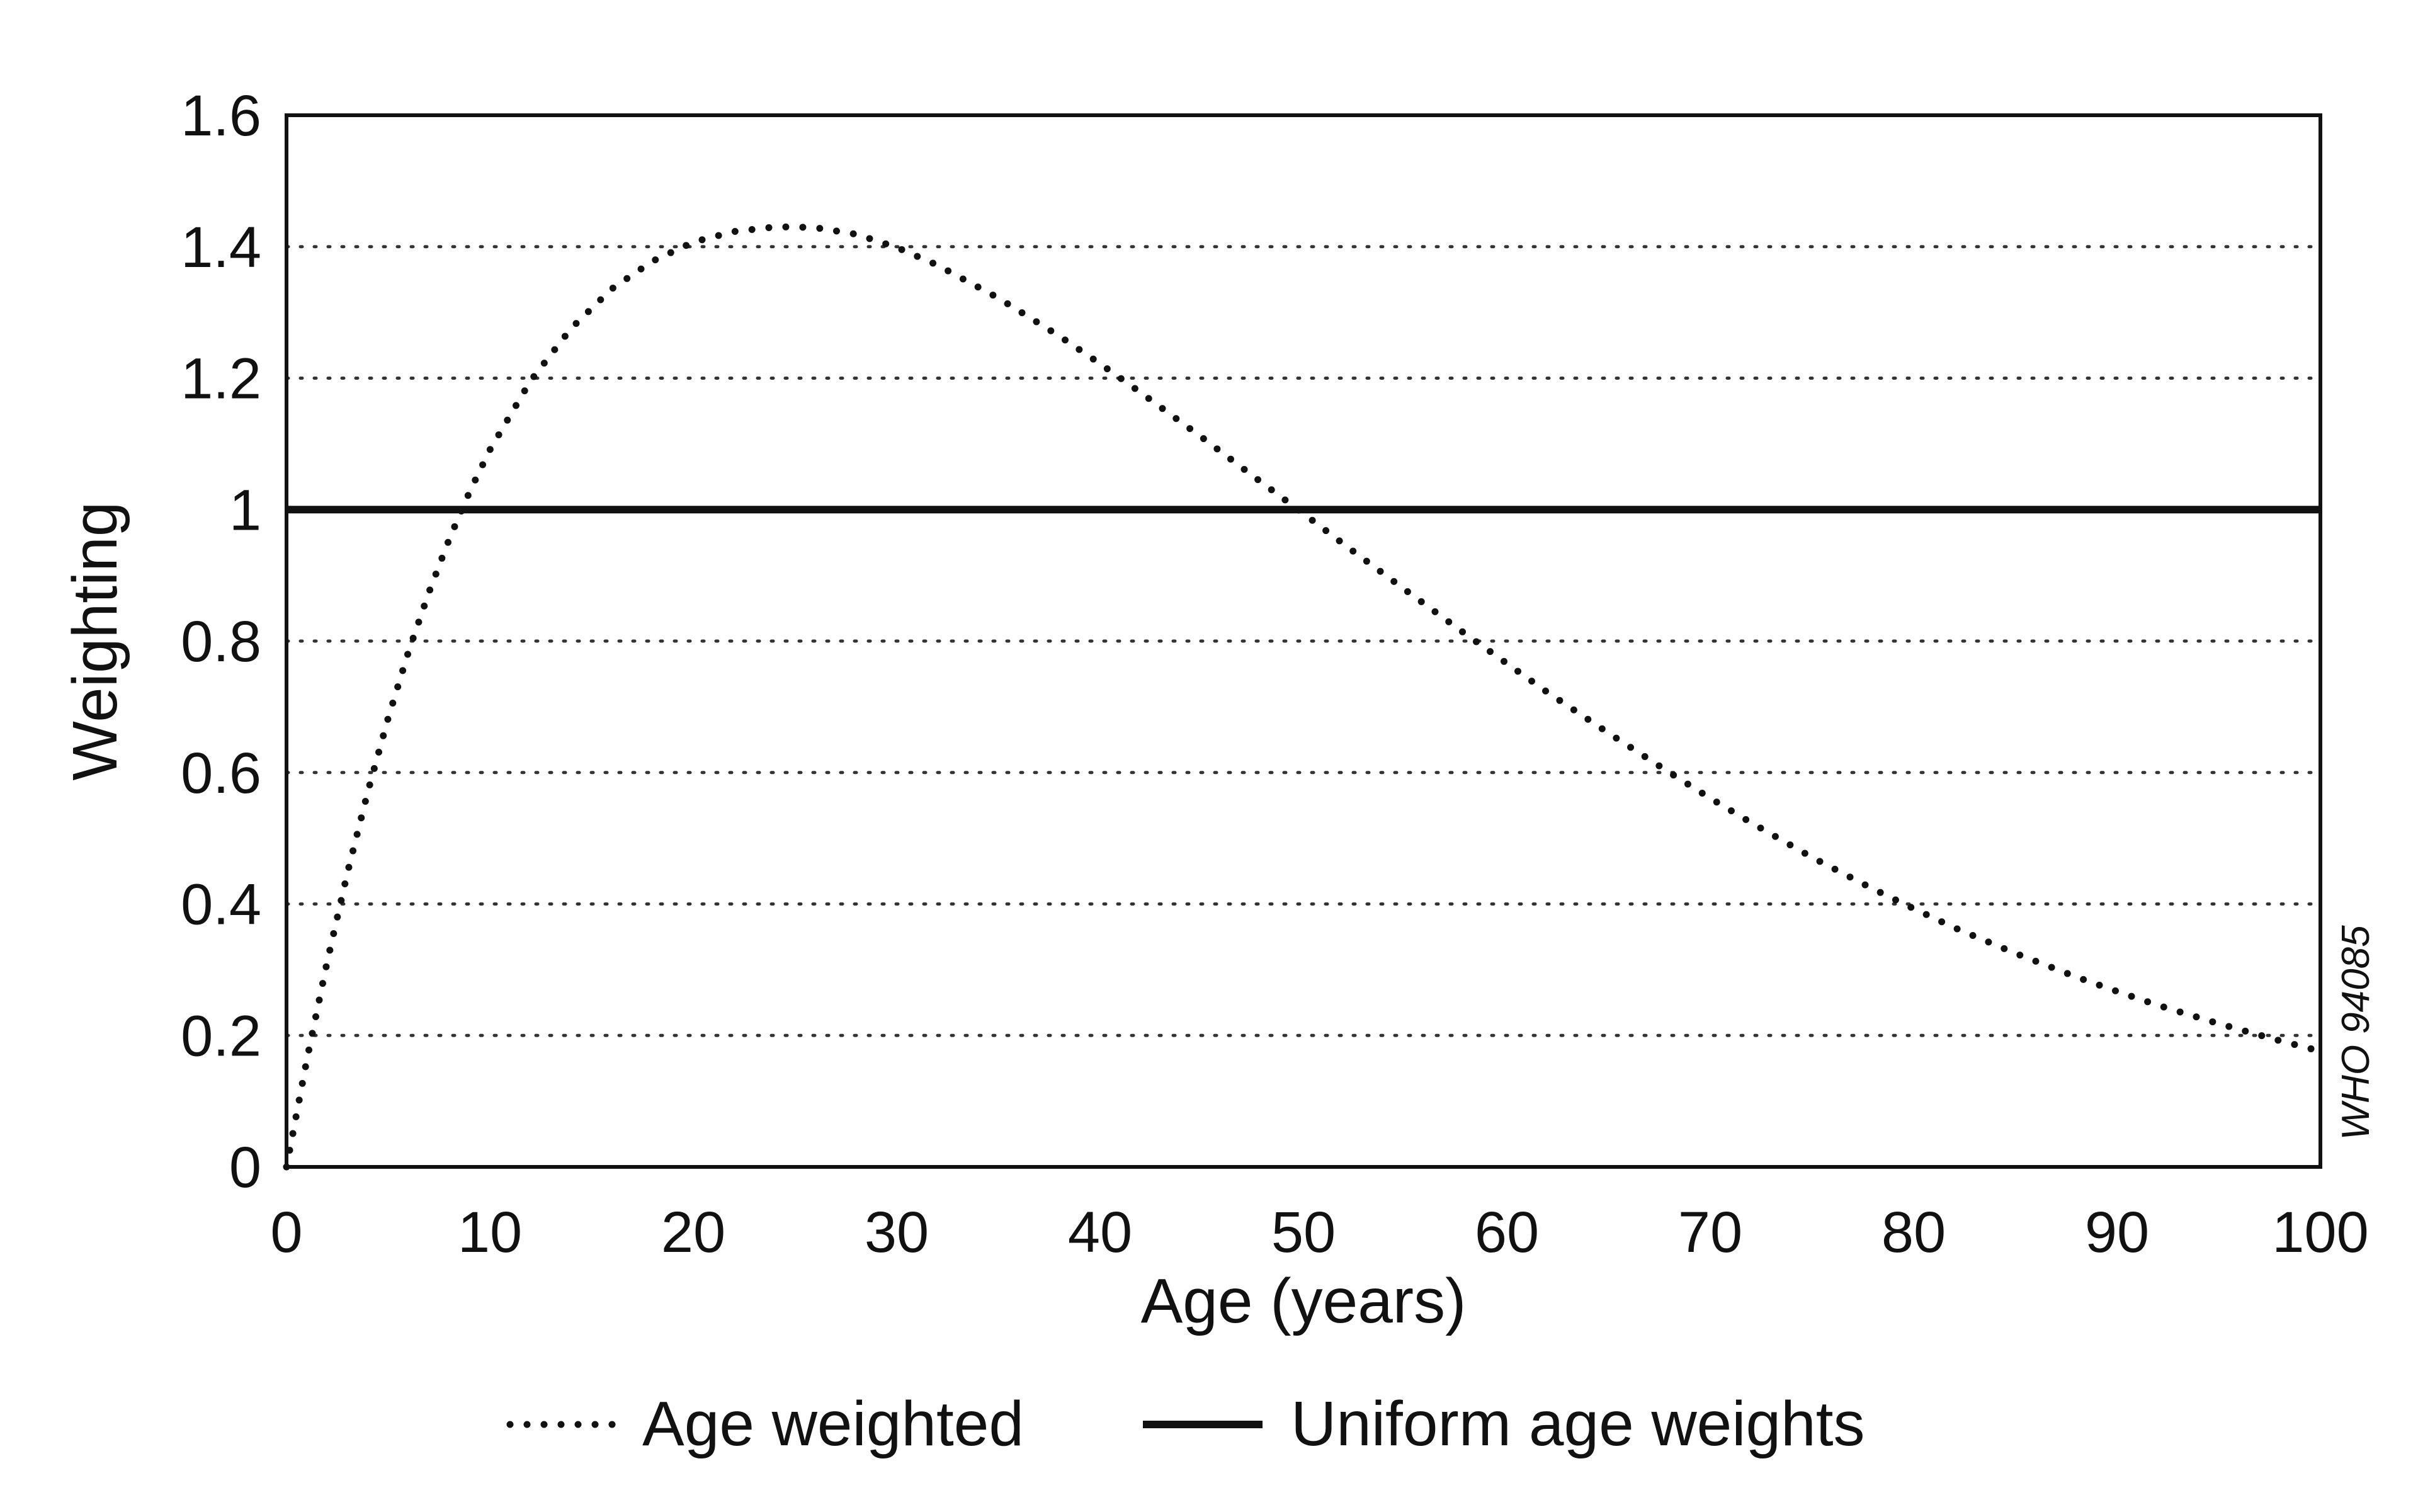 This screenshot has width=2418, height=1512. What do you see at coordinates (693, 1233) in the screenshot?
I see `x-tick-label: 20` at bounding box center [693, 1233].